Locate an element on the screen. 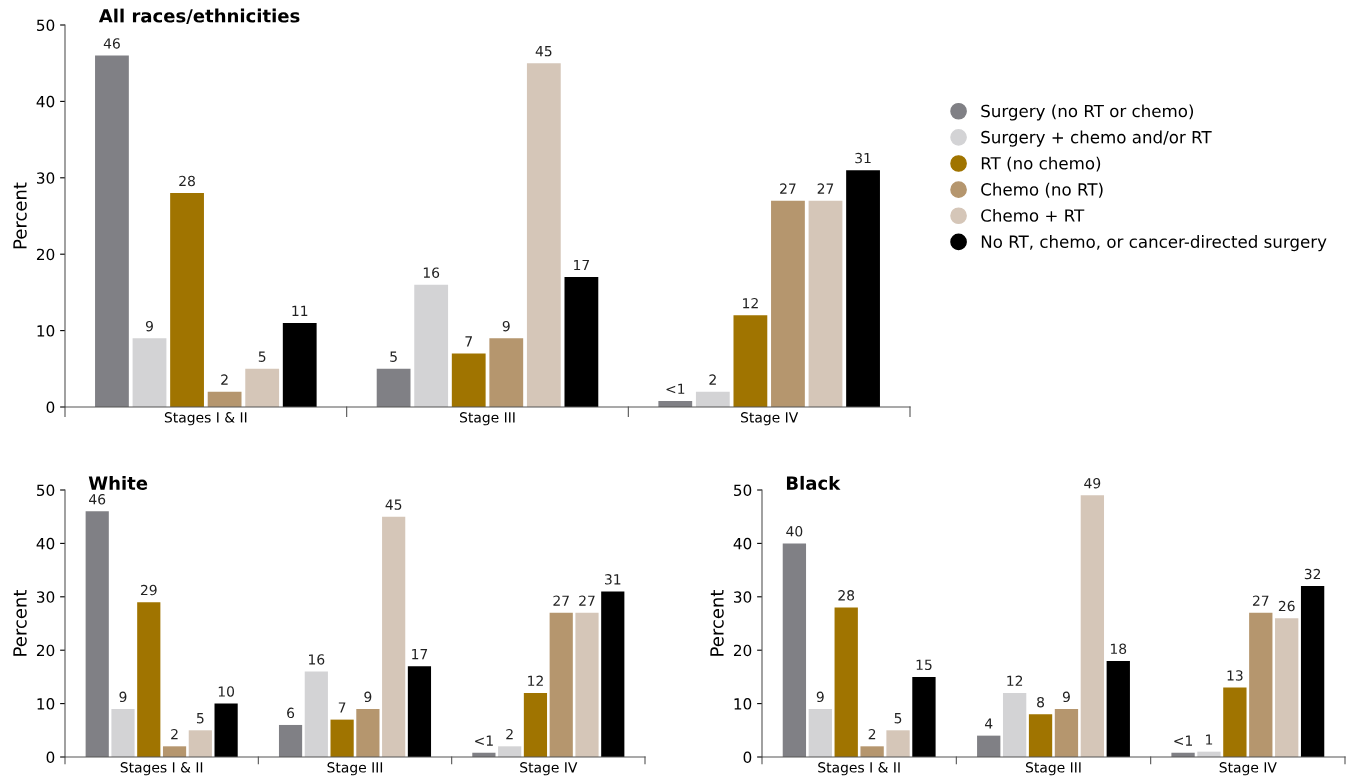 The image size is (1361, 784). data-label: 16 is located at coordinates (431, 272).